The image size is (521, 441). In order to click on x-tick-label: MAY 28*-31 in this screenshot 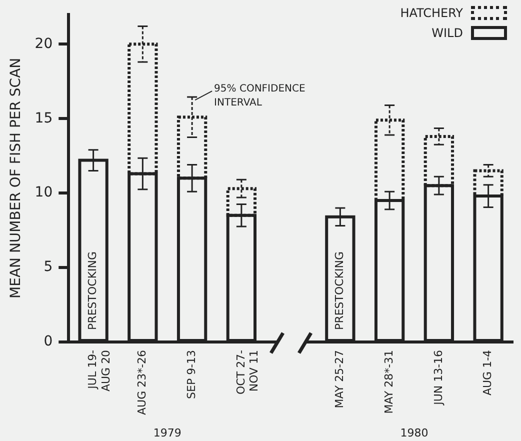, I will do `click(389, 382)`.